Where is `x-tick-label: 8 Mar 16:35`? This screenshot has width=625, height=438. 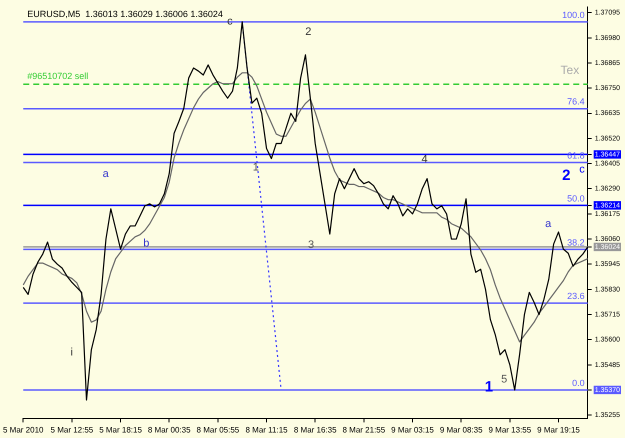 x-tick-label: 8 Mar 16:35 is located at coordinates (316, 429).